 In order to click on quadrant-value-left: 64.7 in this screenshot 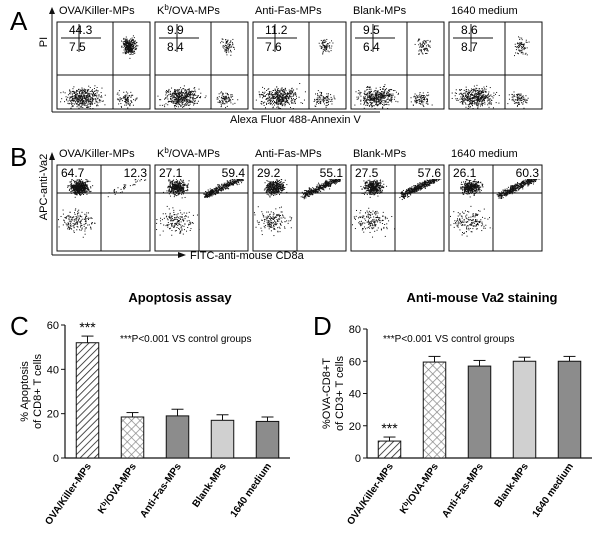, I will do `click(73, 173)`.